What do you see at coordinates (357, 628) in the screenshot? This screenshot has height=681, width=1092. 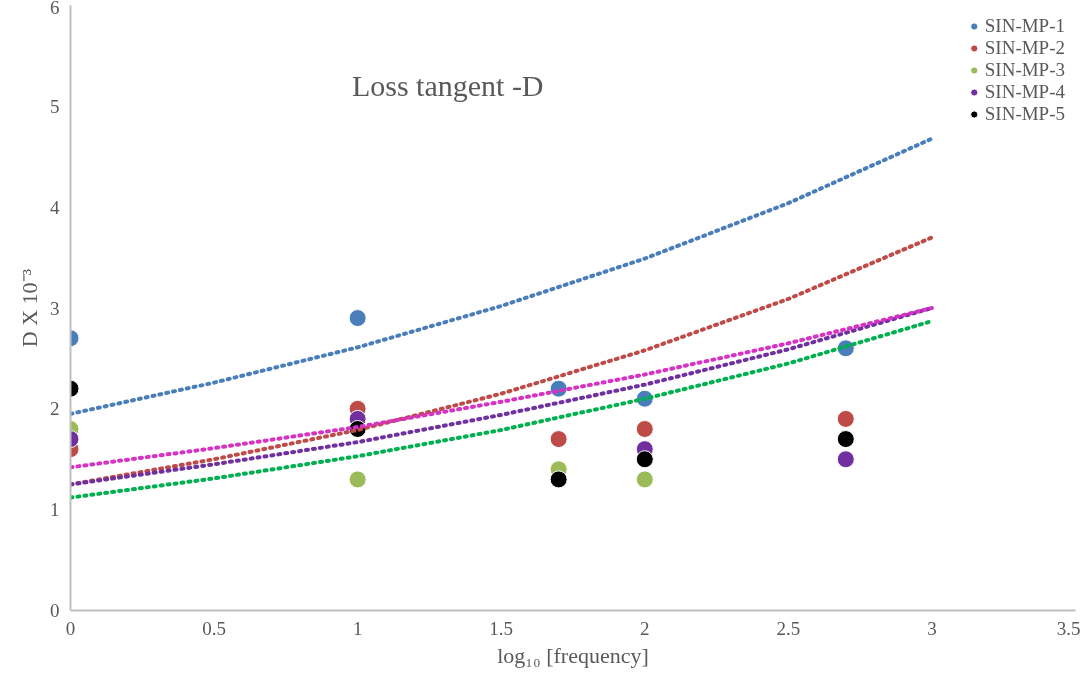 I see `x-tick-label: 1` at bounding box center [357, 628].